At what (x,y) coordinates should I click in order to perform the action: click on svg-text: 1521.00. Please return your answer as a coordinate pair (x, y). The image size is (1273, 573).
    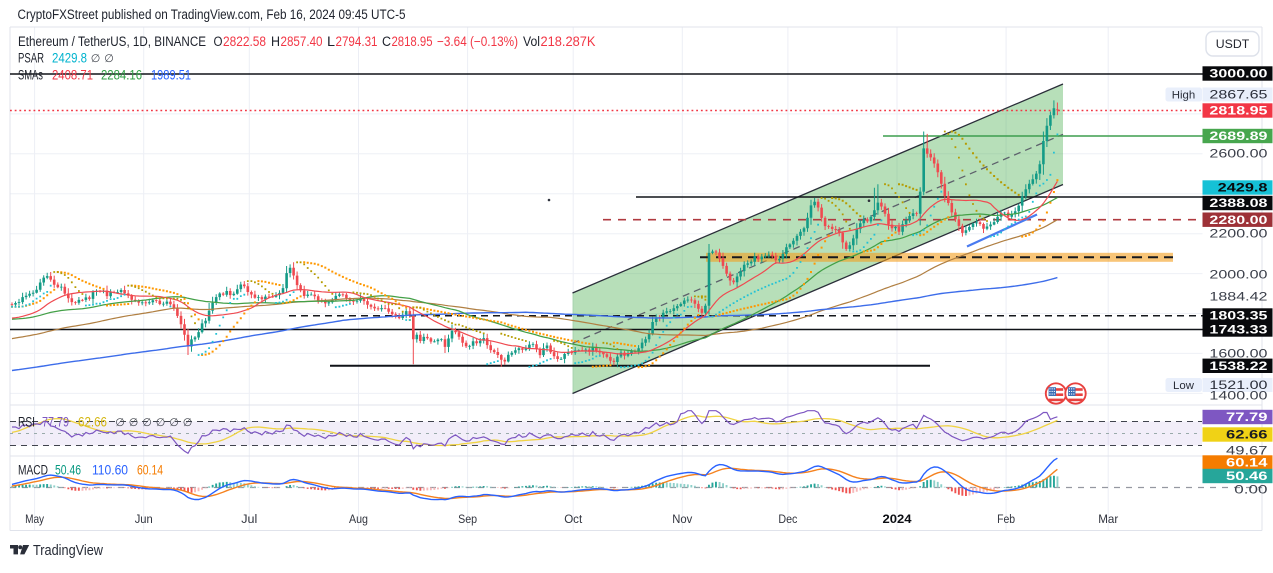
    Looking at the image, I should click on (1238, 385).